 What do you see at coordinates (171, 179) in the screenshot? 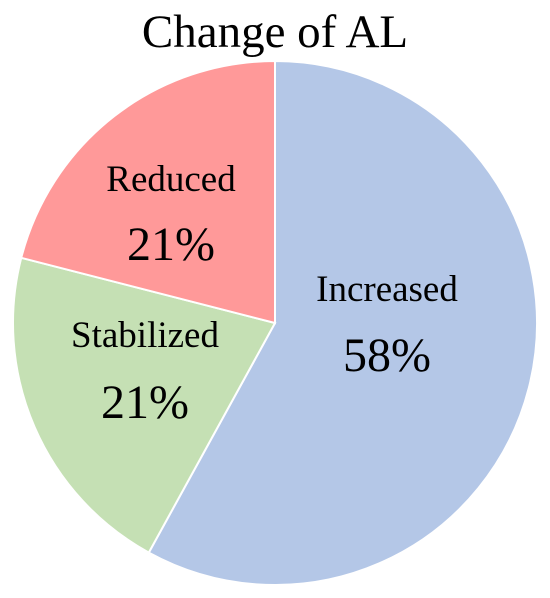
I see `slice-label-reduced: Reduced` at bounding box center [171, 179].